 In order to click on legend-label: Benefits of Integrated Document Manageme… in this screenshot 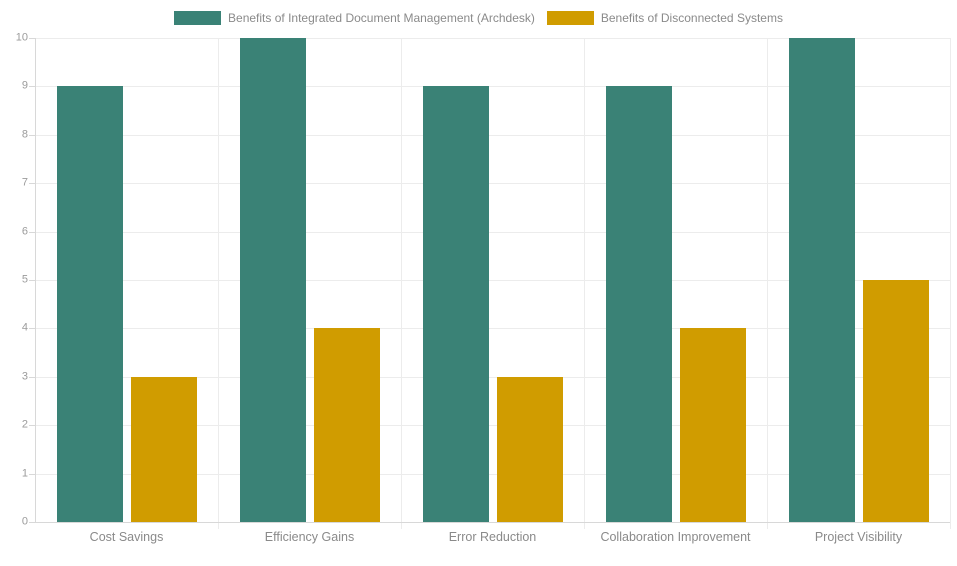, I will do `click(381, 18)`.